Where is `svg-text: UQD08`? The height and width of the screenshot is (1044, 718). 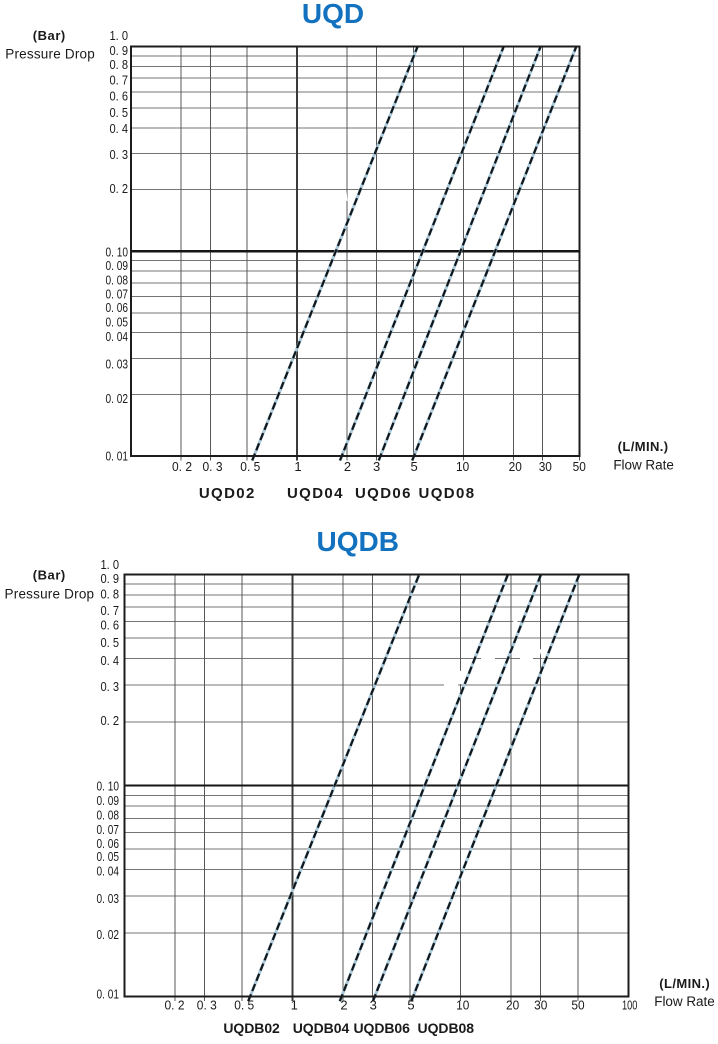 svg-text: UQD08 is located at coordinates (447, 493).